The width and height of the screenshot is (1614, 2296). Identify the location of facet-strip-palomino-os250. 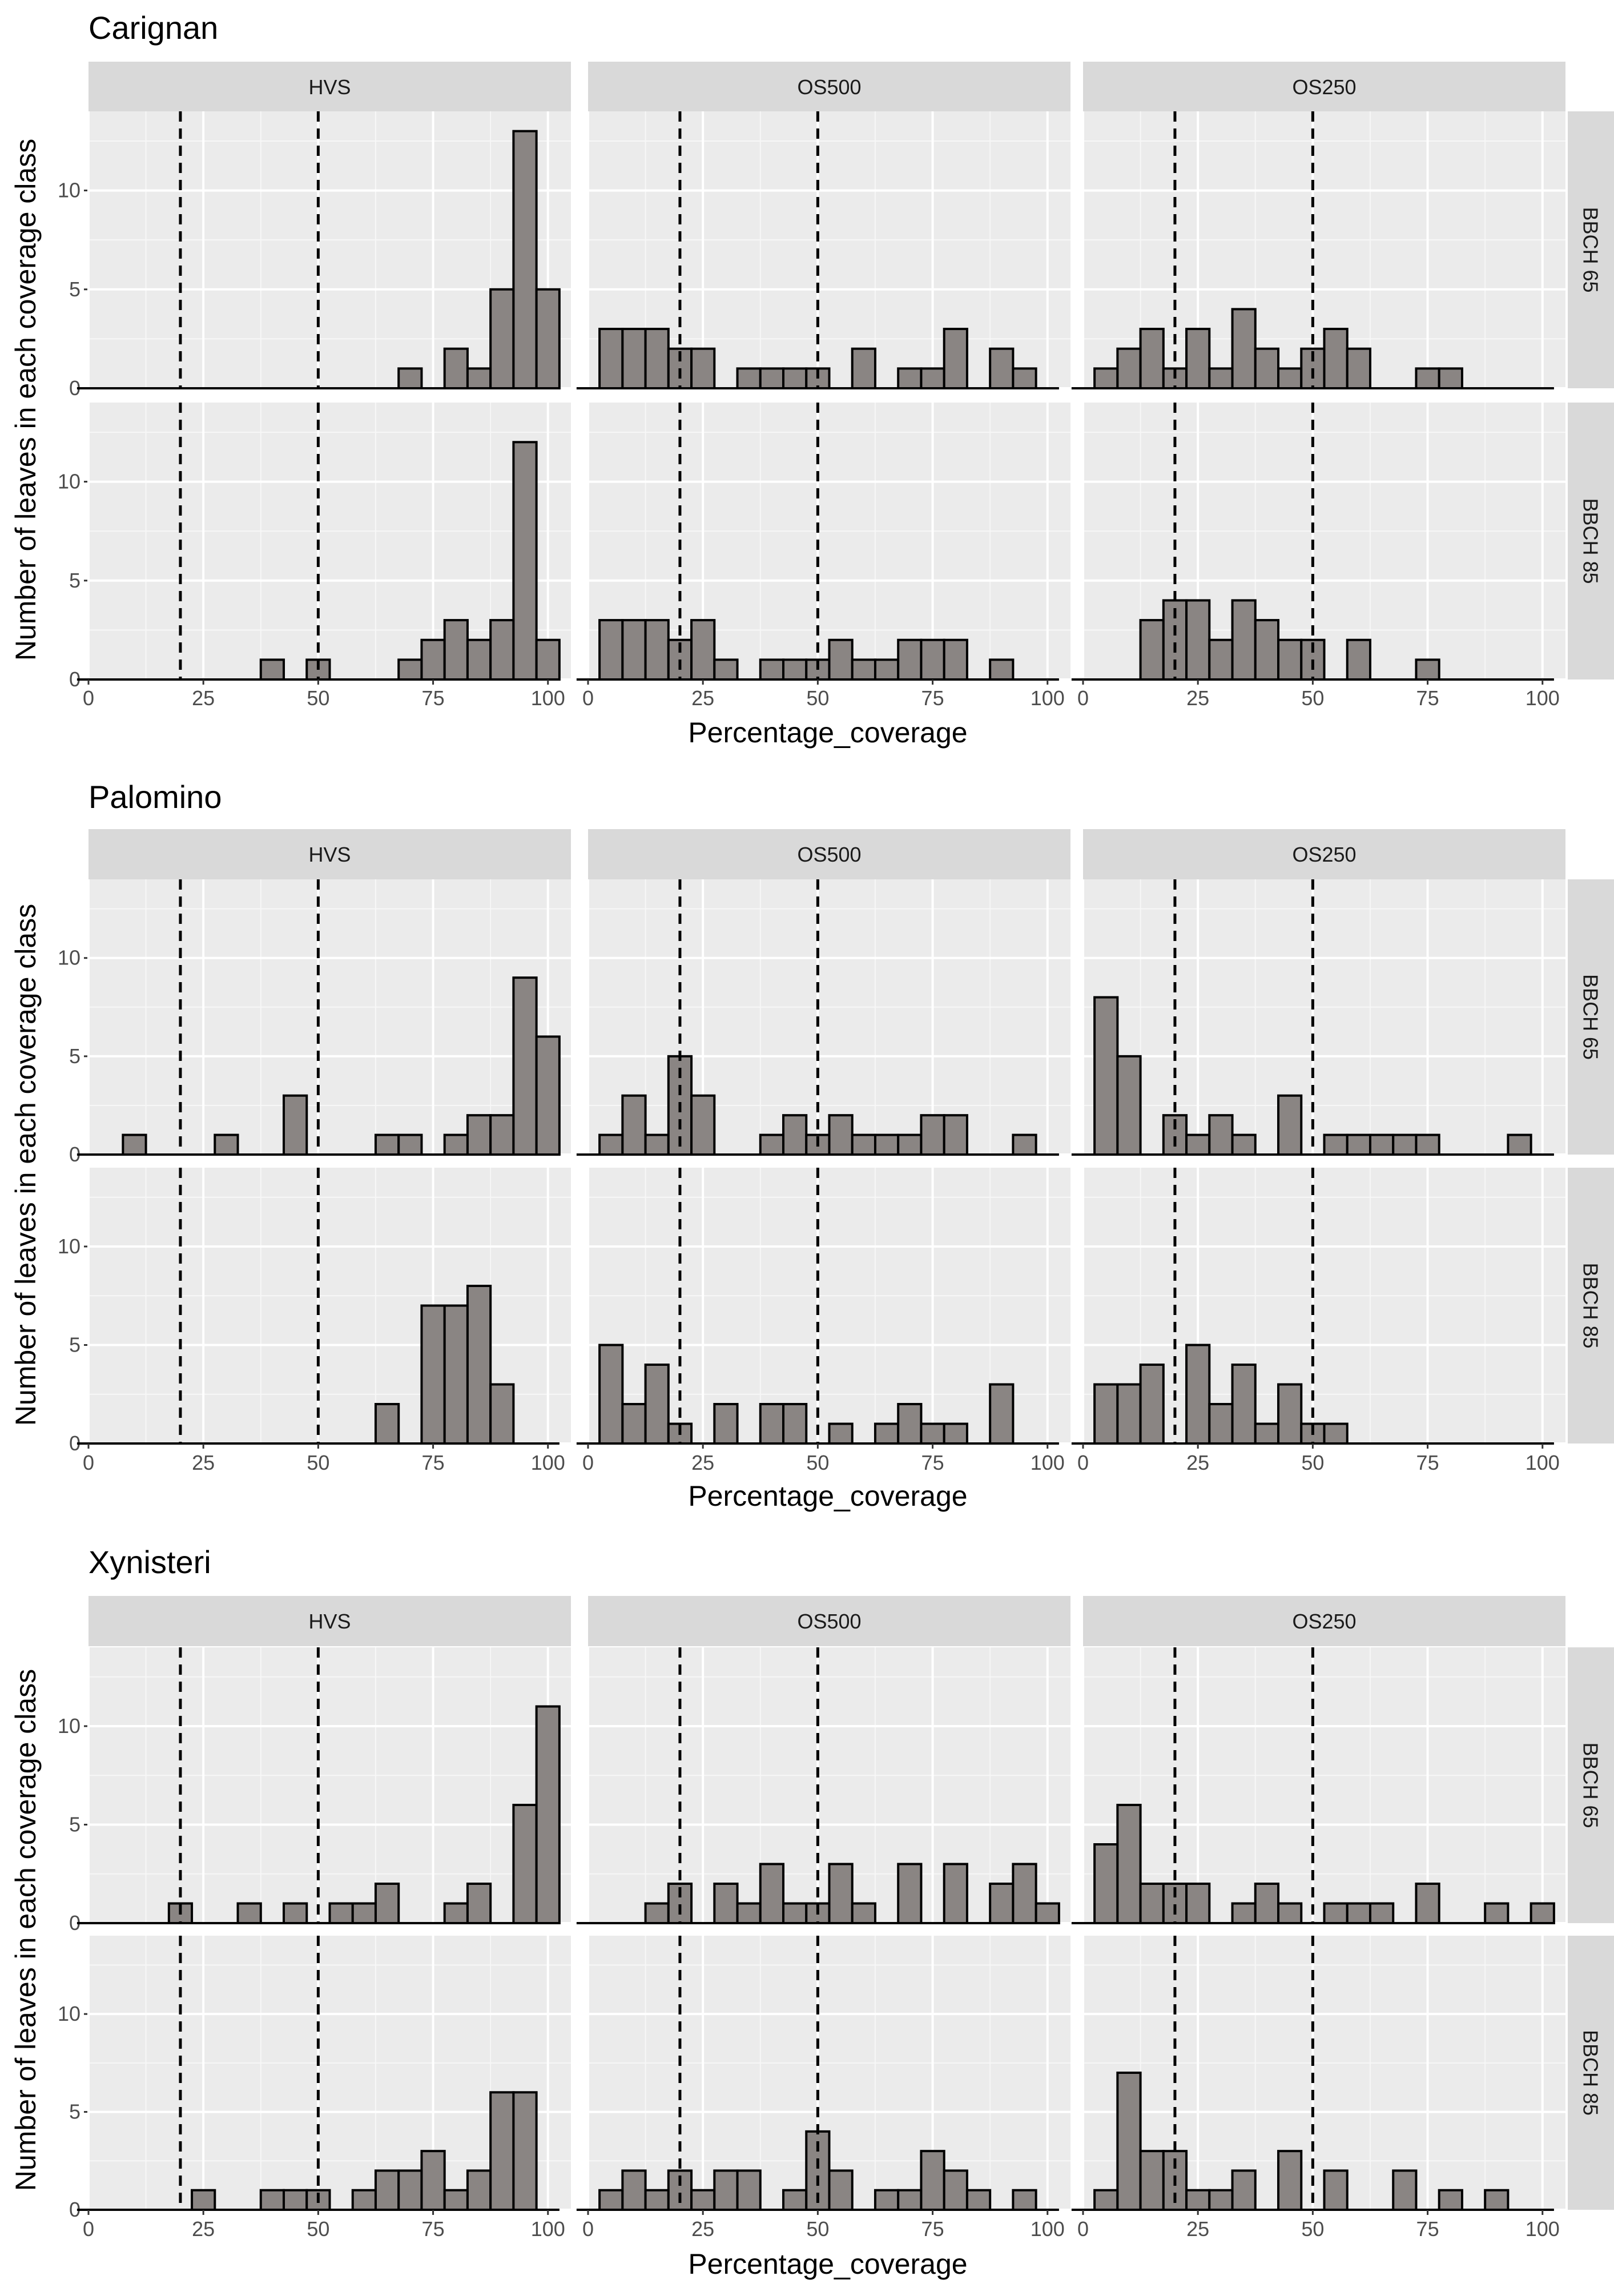
(1324, 854).